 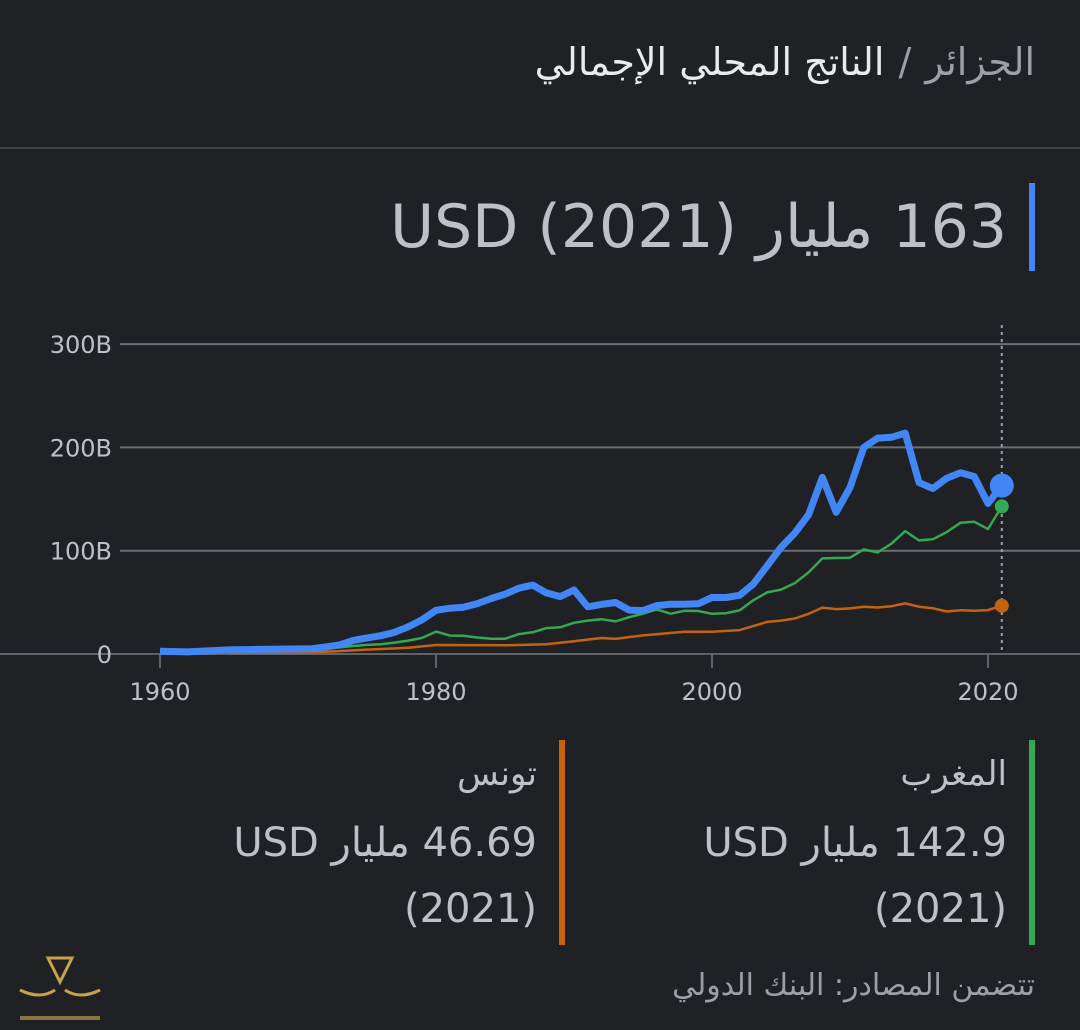 I want to click on legend-name: تونس, so click(x=497, y=774).